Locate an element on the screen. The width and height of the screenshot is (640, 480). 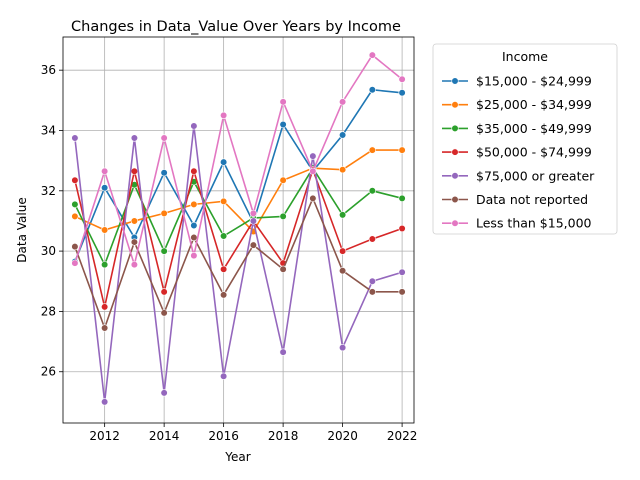
legend-title: Income is located at coordinates (525, 56).